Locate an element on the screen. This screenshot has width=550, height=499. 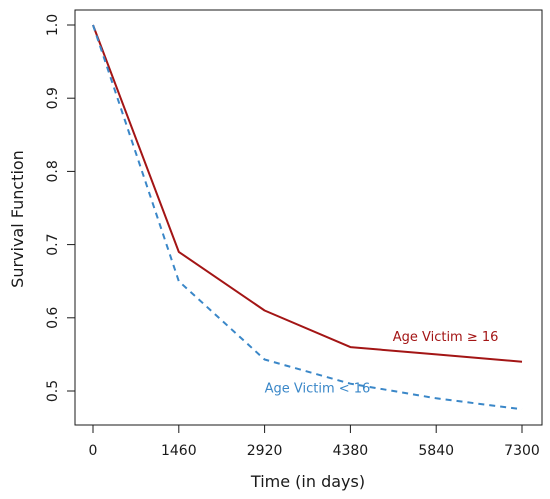
y-tick-label: 0.5 is located at coordinates (53, 391).